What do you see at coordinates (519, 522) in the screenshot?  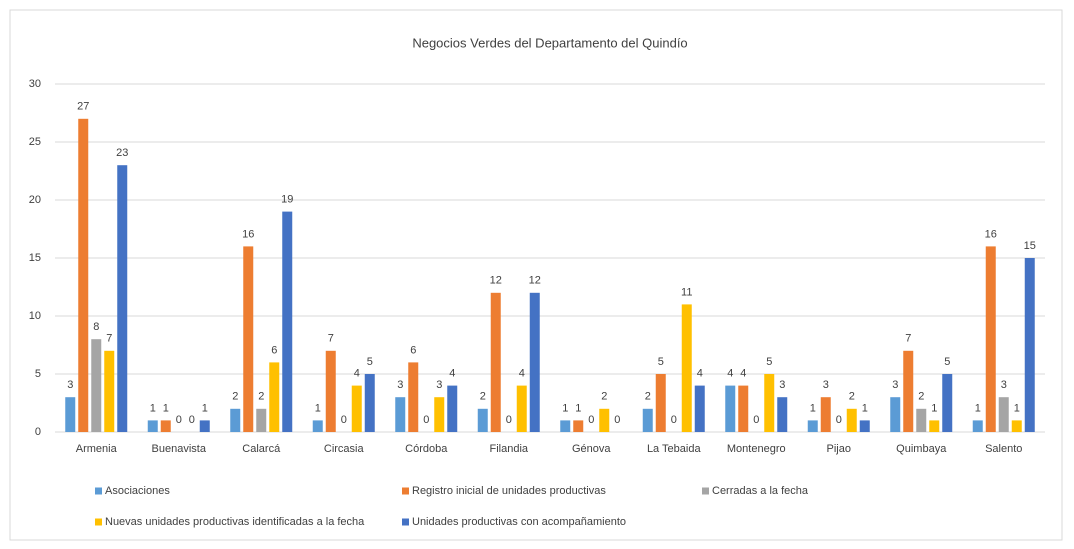 I see `legend-label: Unidades productivas con acompañamiento` at bounding box center [519, 522].